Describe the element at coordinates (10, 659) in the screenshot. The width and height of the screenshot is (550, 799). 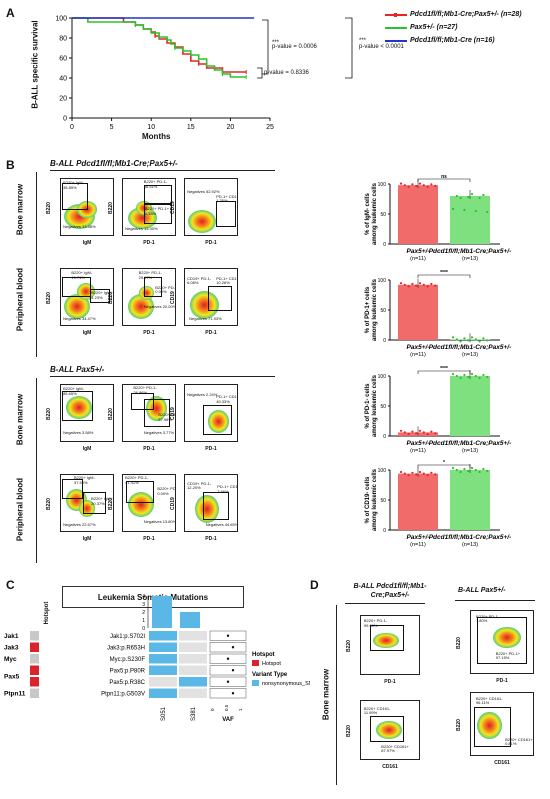
I see `gene-label: Myc` at that location.